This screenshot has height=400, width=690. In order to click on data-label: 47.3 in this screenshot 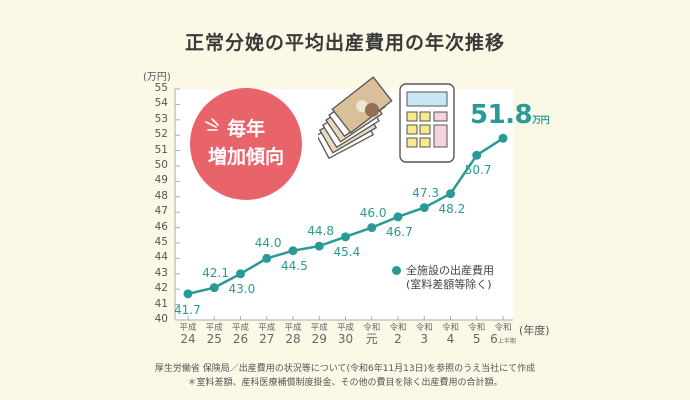, I will do `click(425, 192)`.